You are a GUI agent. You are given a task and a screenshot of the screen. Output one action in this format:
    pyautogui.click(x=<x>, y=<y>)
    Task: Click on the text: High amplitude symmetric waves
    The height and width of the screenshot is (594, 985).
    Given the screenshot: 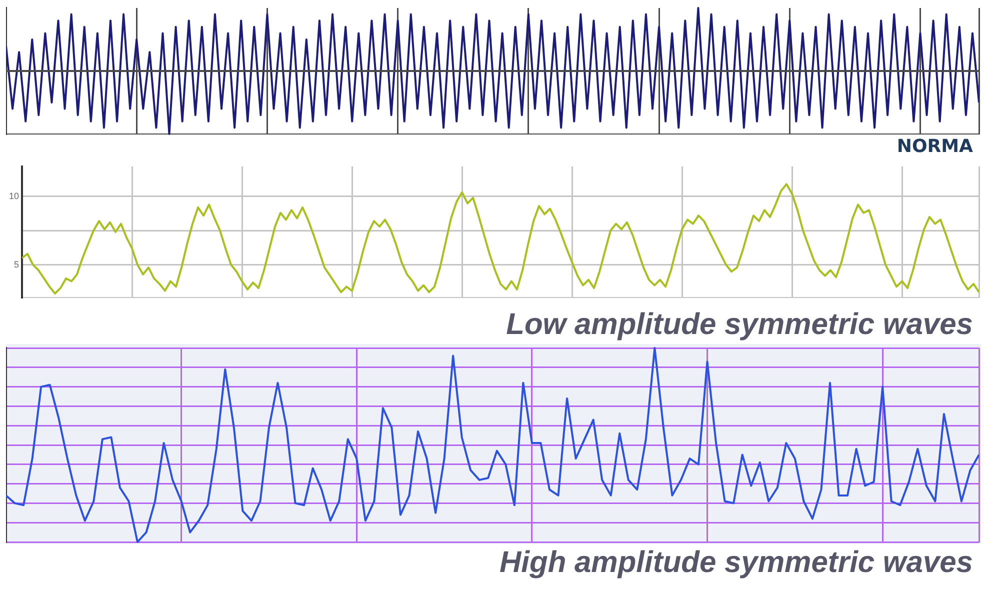 What is the action you would take?
    pyautogui.click(x=493, y=563)
    